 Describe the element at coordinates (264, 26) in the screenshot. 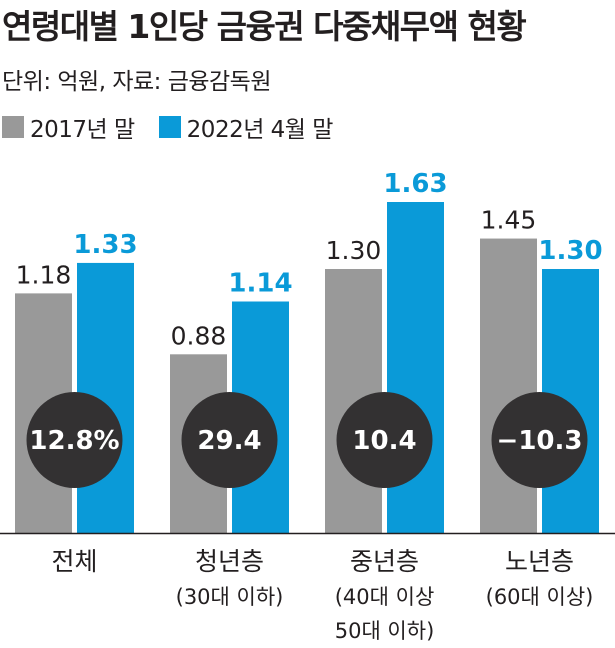

I see `chart-title: 연령대별 1인당 금융권 다중채무액 현황` at that location.